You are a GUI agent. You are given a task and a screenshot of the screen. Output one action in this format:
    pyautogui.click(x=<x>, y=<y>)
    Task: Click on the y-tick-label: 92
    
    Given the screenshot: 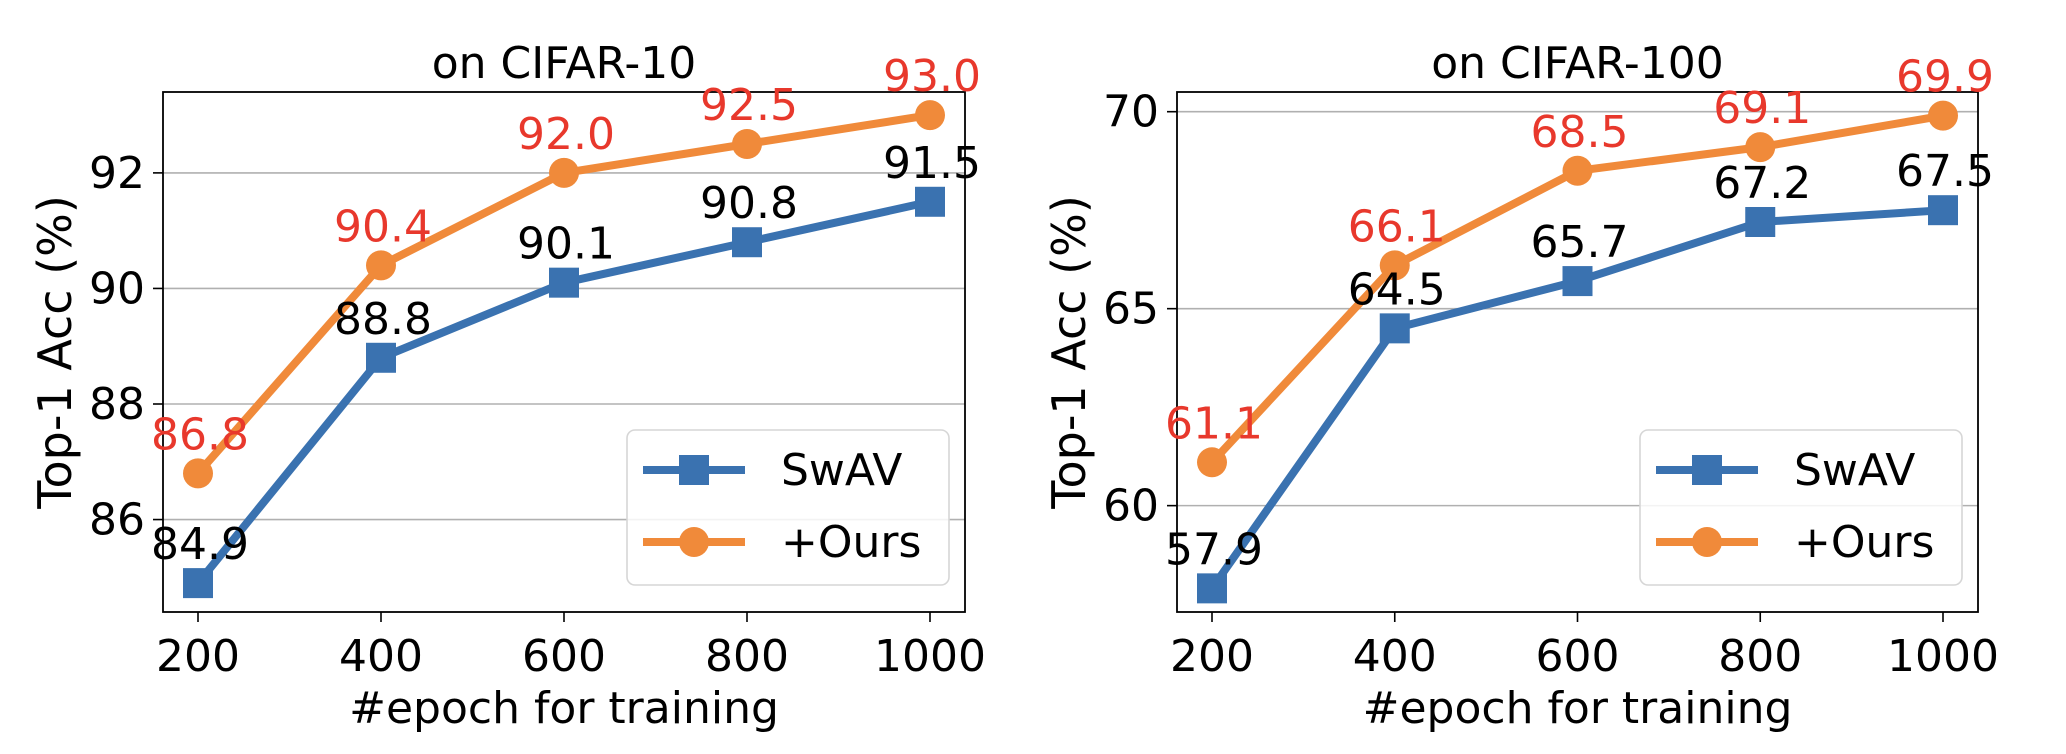 What is the action you would take?
    pyautogui.click(x=117, y=173)
    